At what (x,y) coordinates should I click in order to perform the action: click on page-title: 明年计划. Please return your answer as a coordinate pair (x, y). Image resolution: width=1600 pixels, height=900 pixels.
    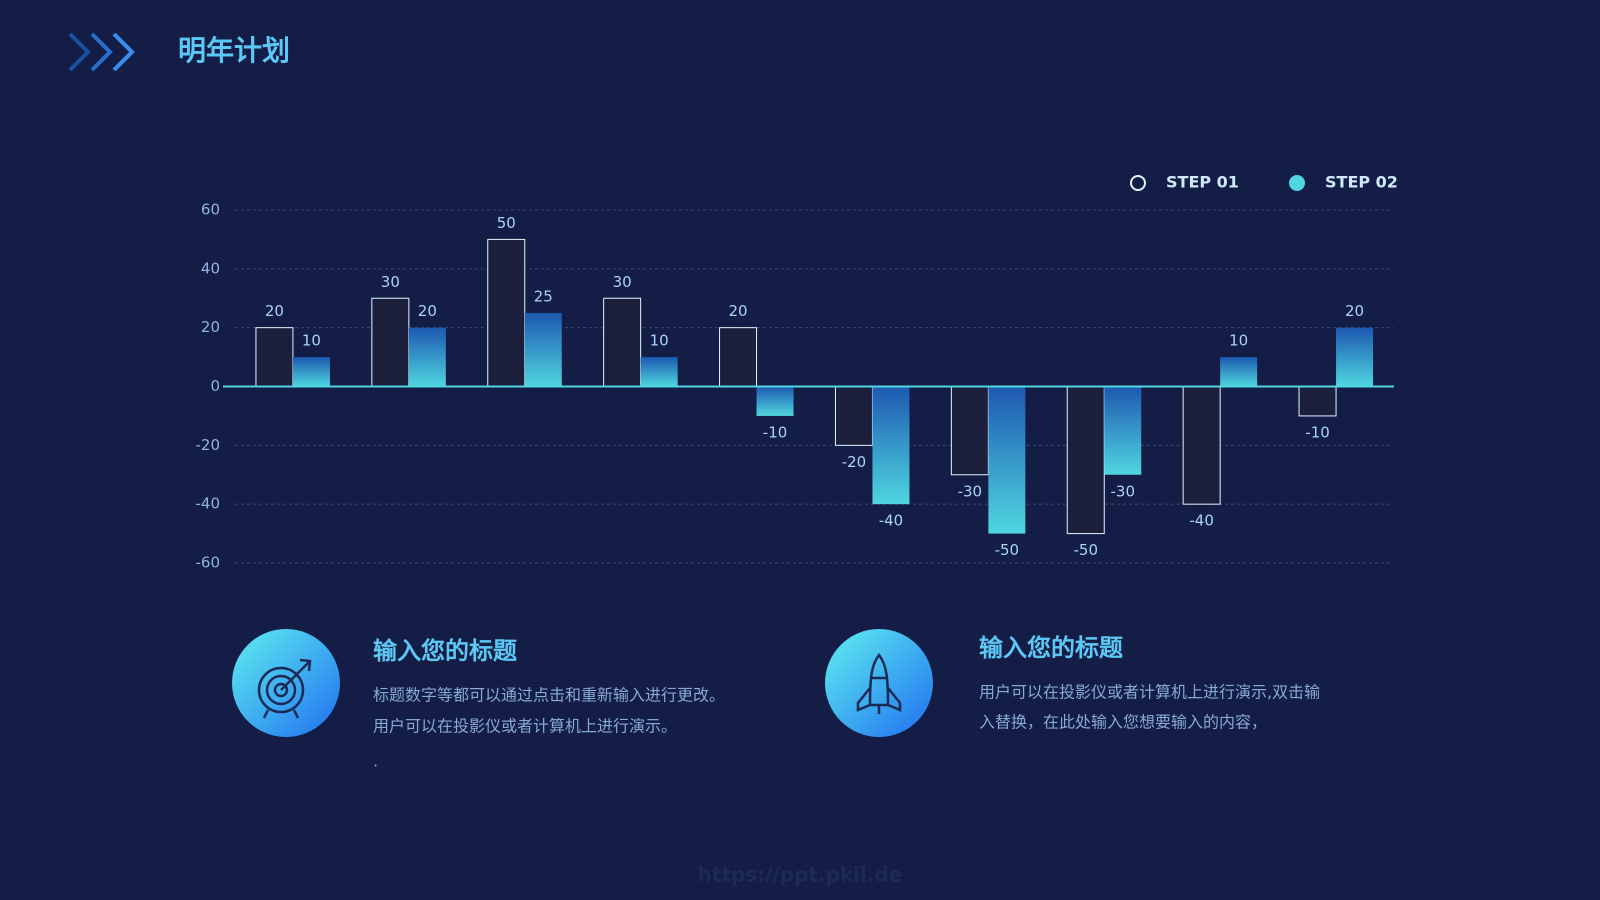
    Looking at the image, I should click on (234, 50).